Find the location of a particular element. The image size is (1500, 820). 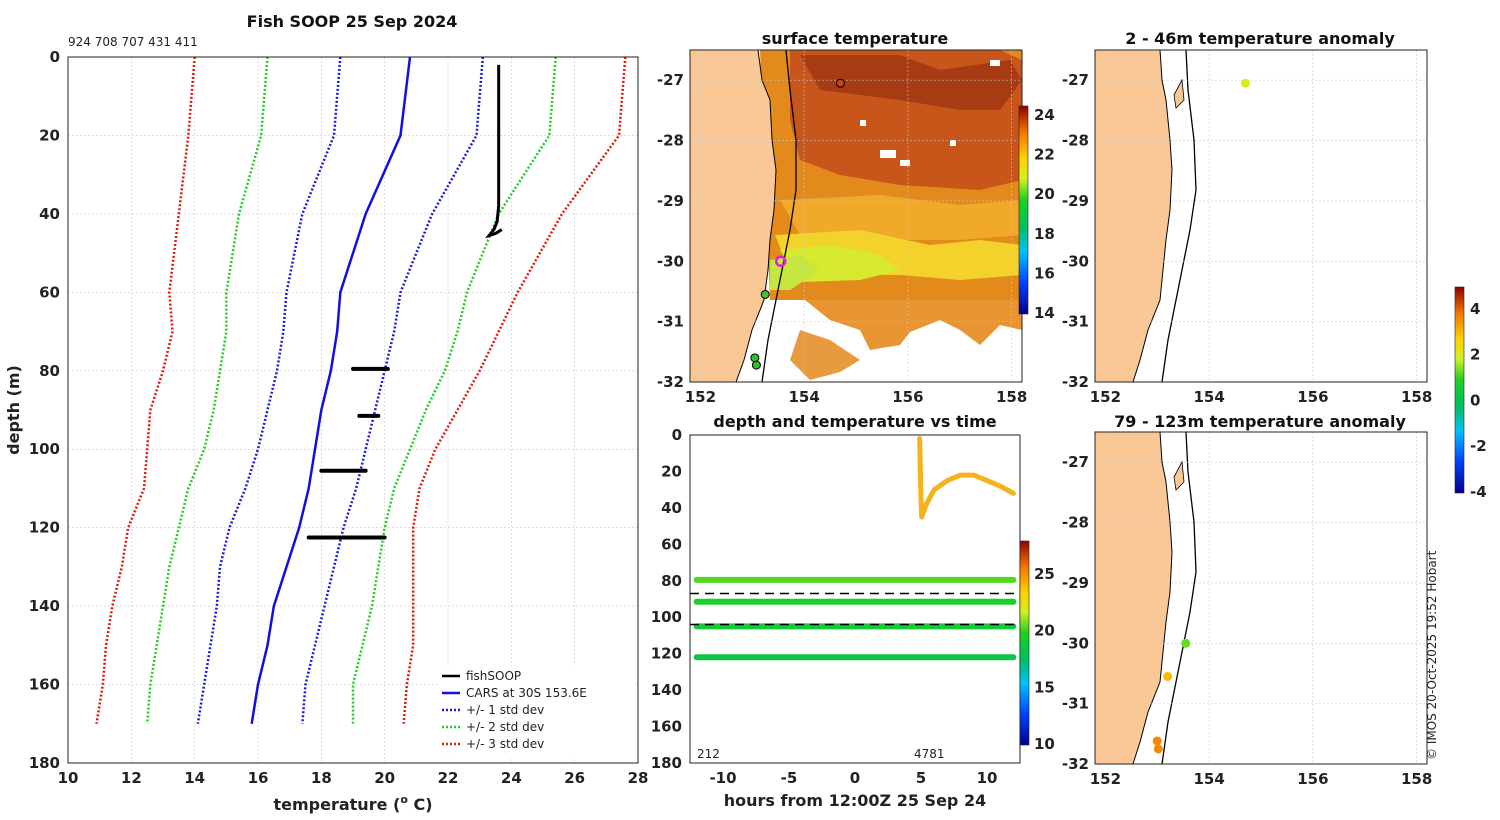

x-tick-label: 12 is located at coordinates (131, 778).